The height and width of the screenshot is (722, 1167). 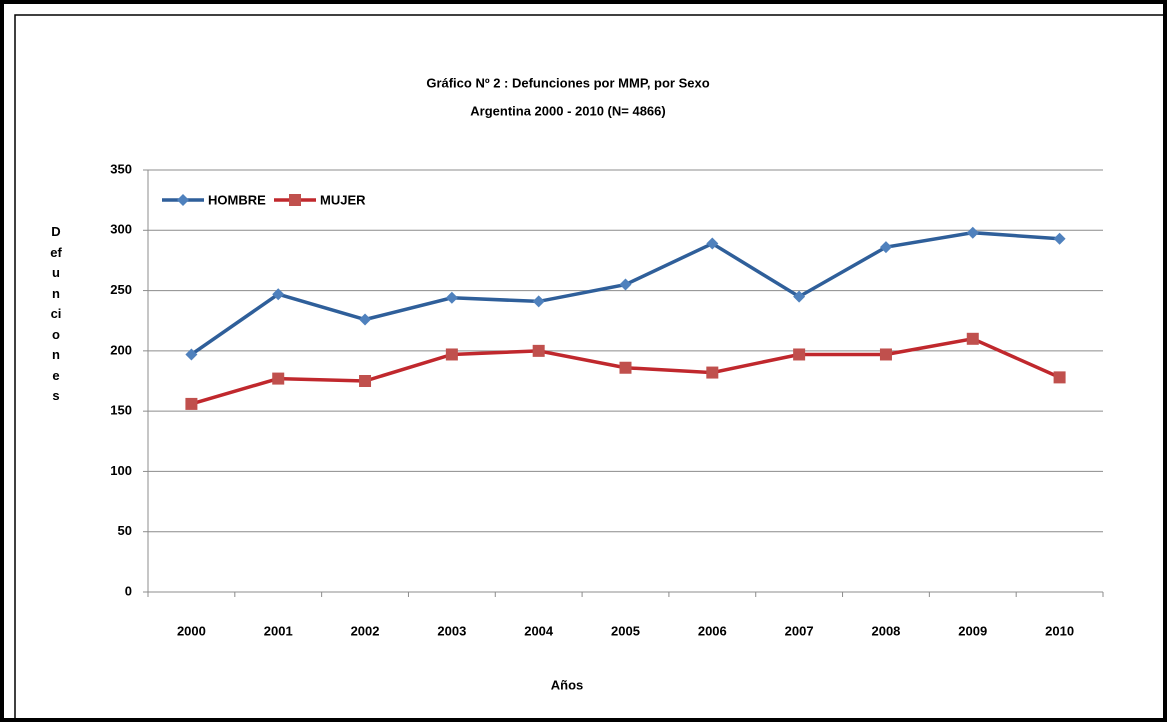 I want to click on x-tick-label: 2010, so click(x=1059, y=630).